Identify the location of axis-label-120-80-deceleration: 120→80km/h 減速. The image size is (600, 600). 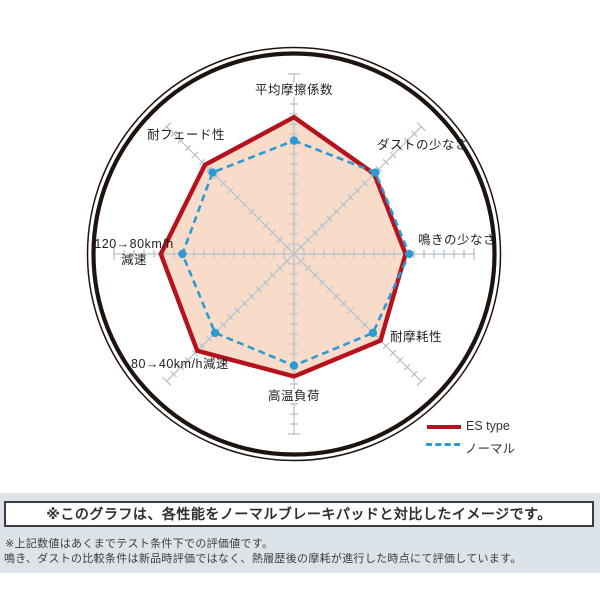
(134, 252).